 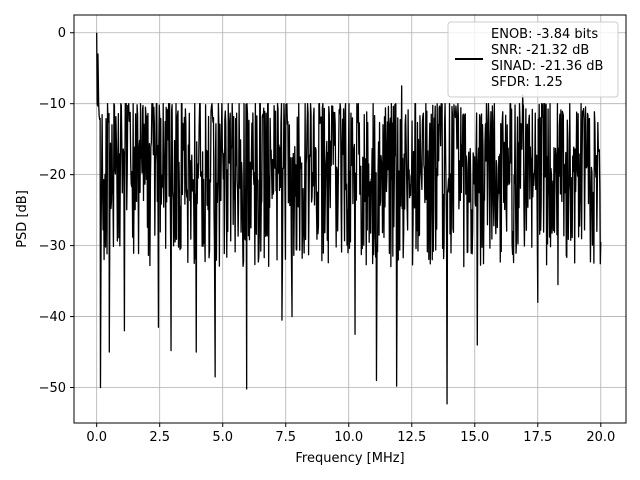 I want to click on y-tick-label: −40, so click(x=52, y=317).